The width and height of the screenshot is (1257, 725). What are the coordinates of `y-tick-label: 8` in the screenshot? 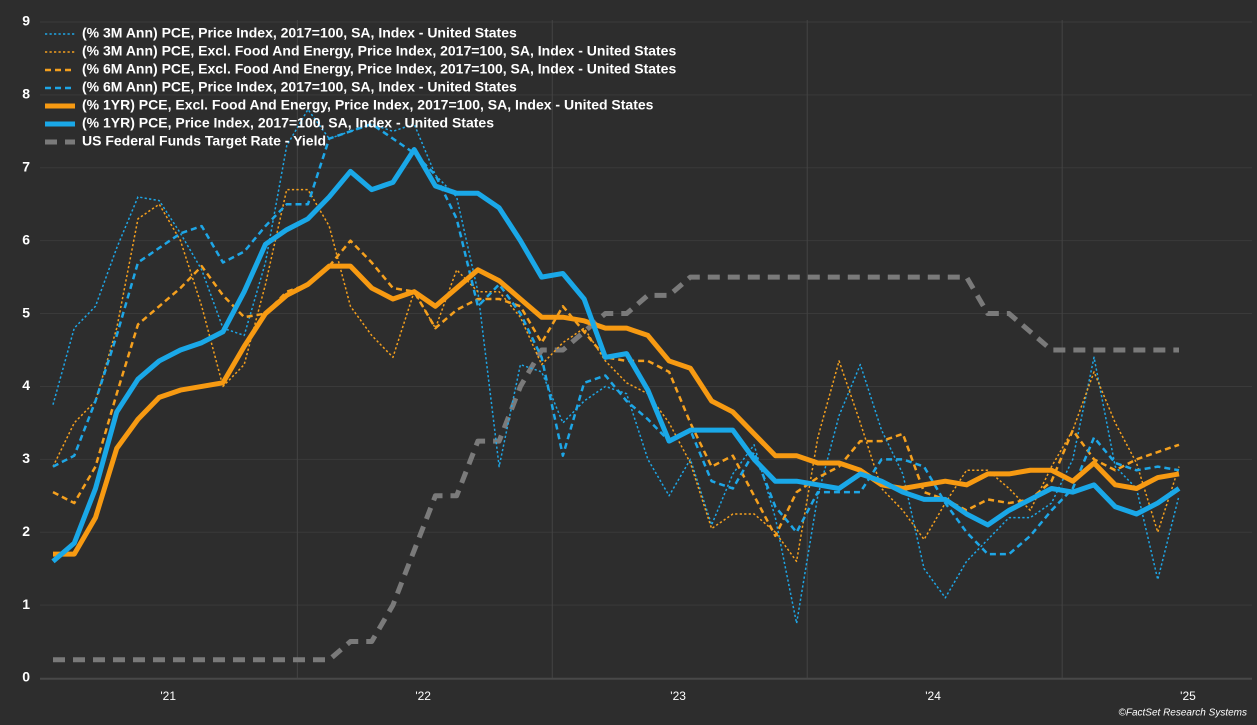 It's located at (26, 94).